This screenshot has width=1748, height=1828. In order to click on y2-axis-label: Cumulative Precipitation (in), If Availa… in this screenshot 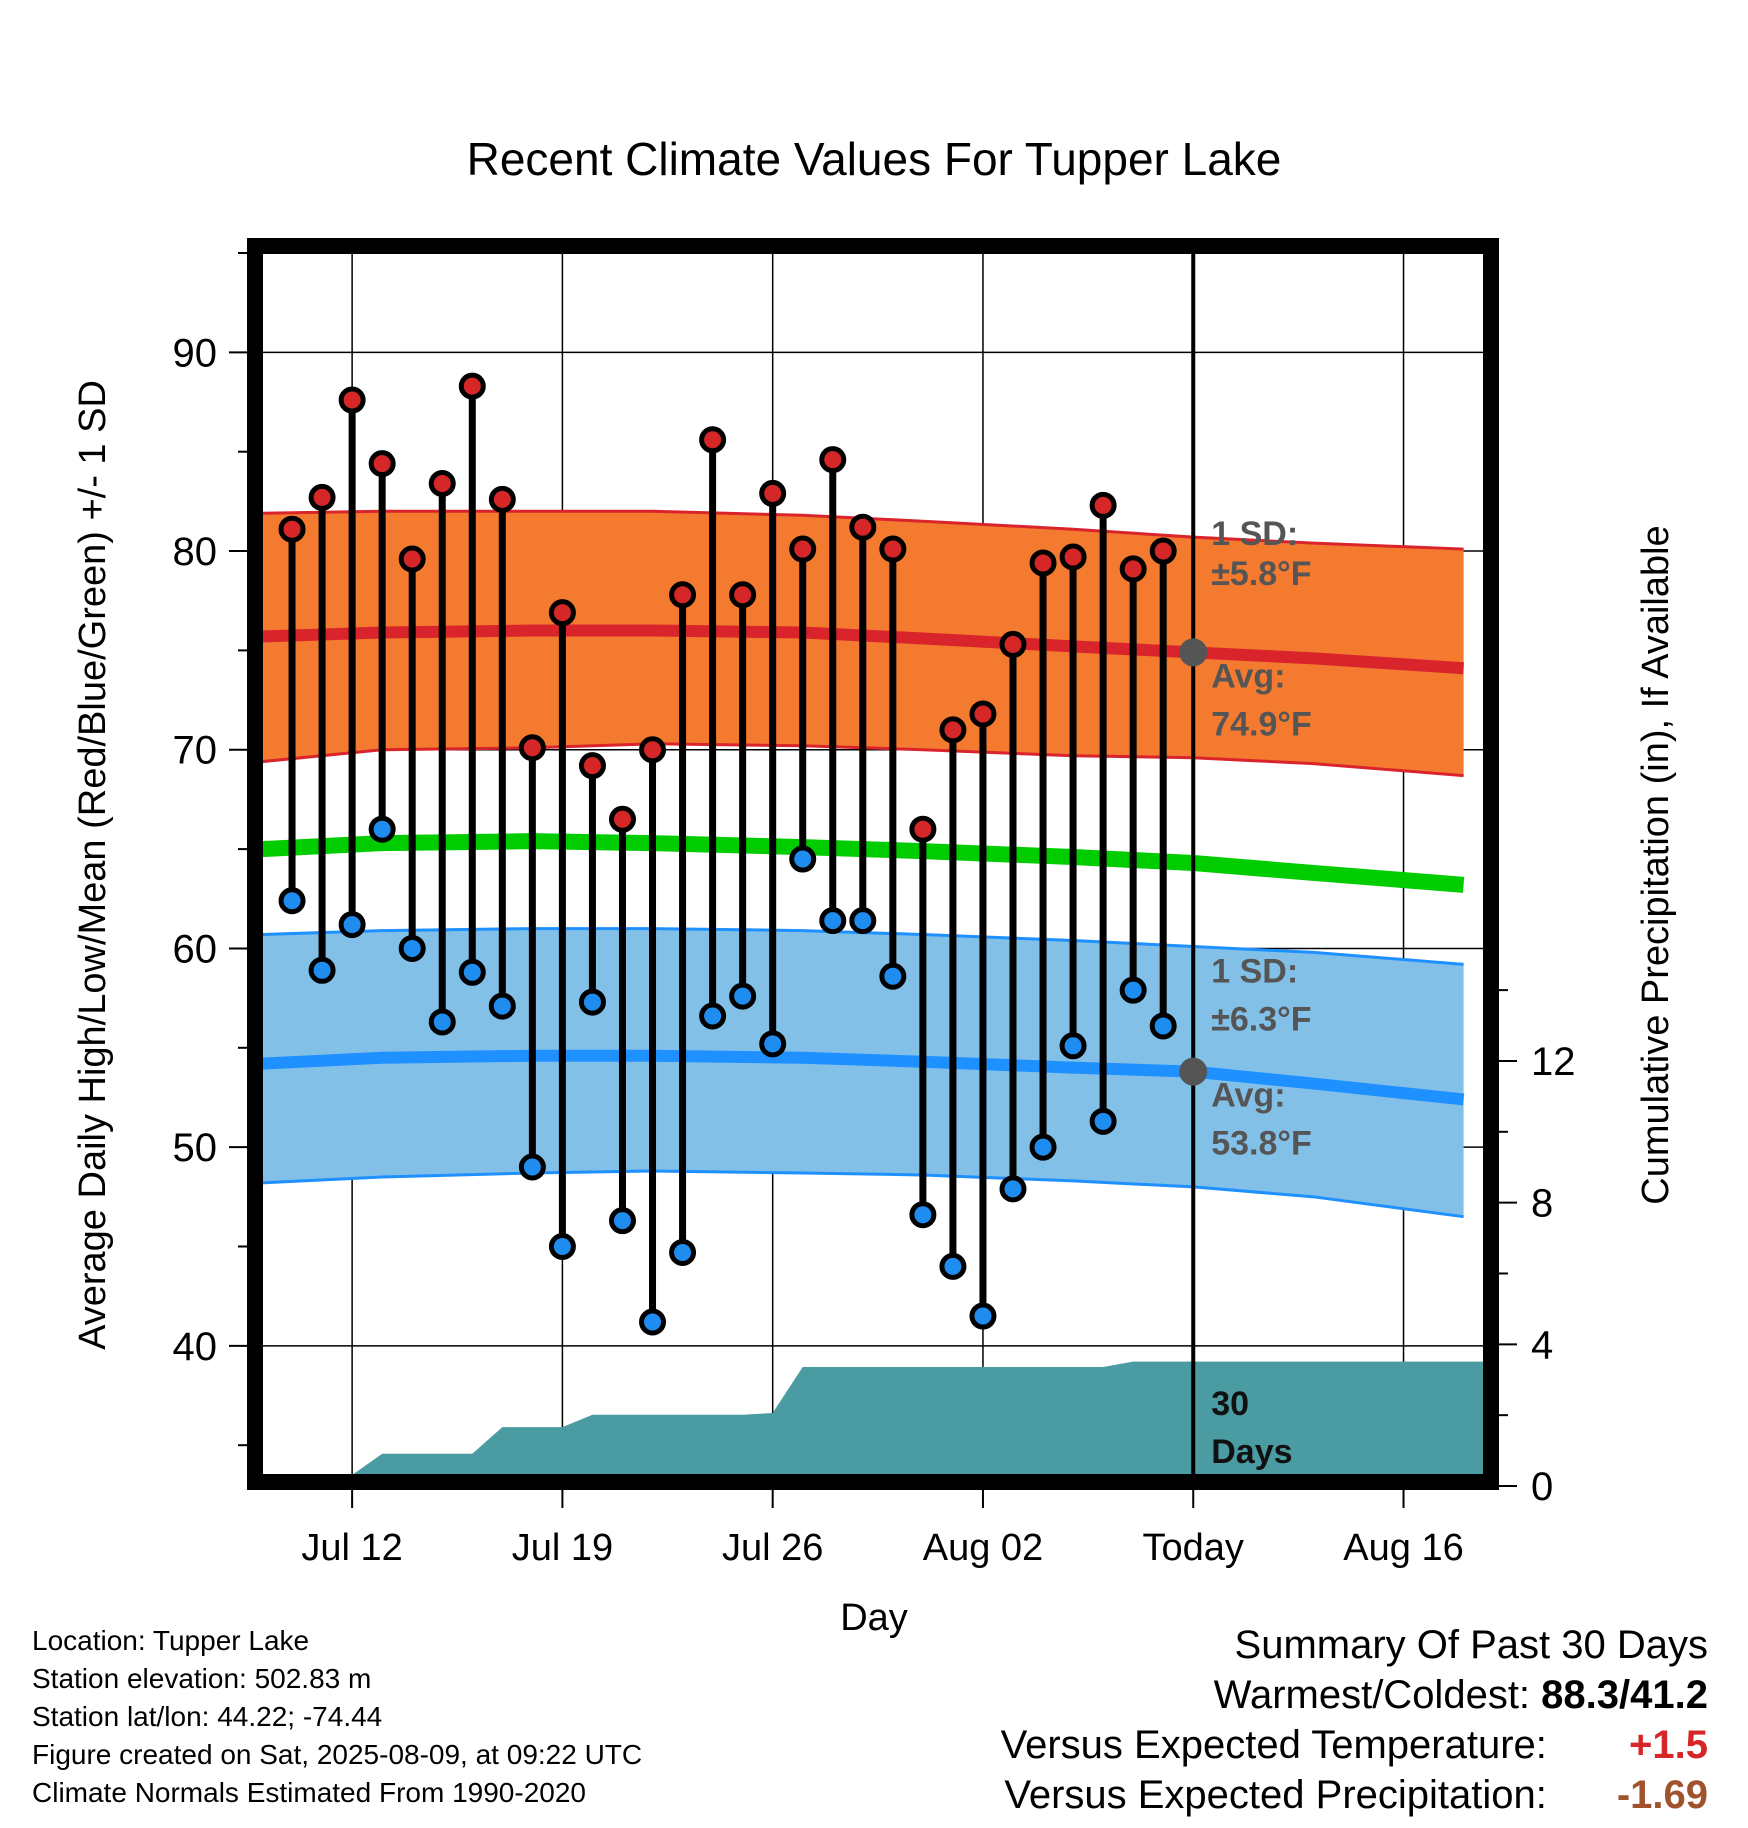, I will do `click(1656, 864)`.